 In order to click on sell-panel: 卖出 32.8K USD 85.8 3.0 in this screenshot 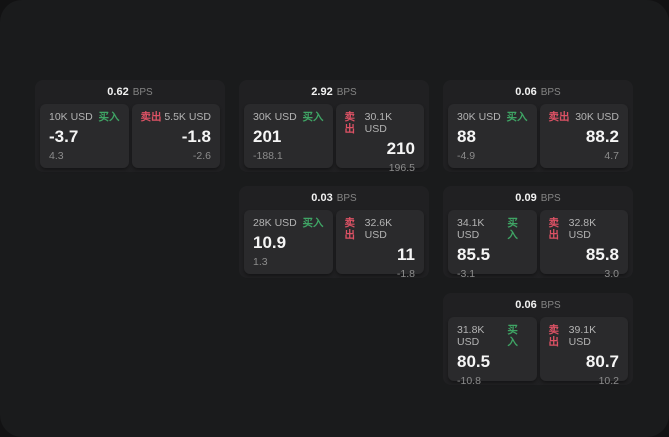, I will do `click(583, 245)`.